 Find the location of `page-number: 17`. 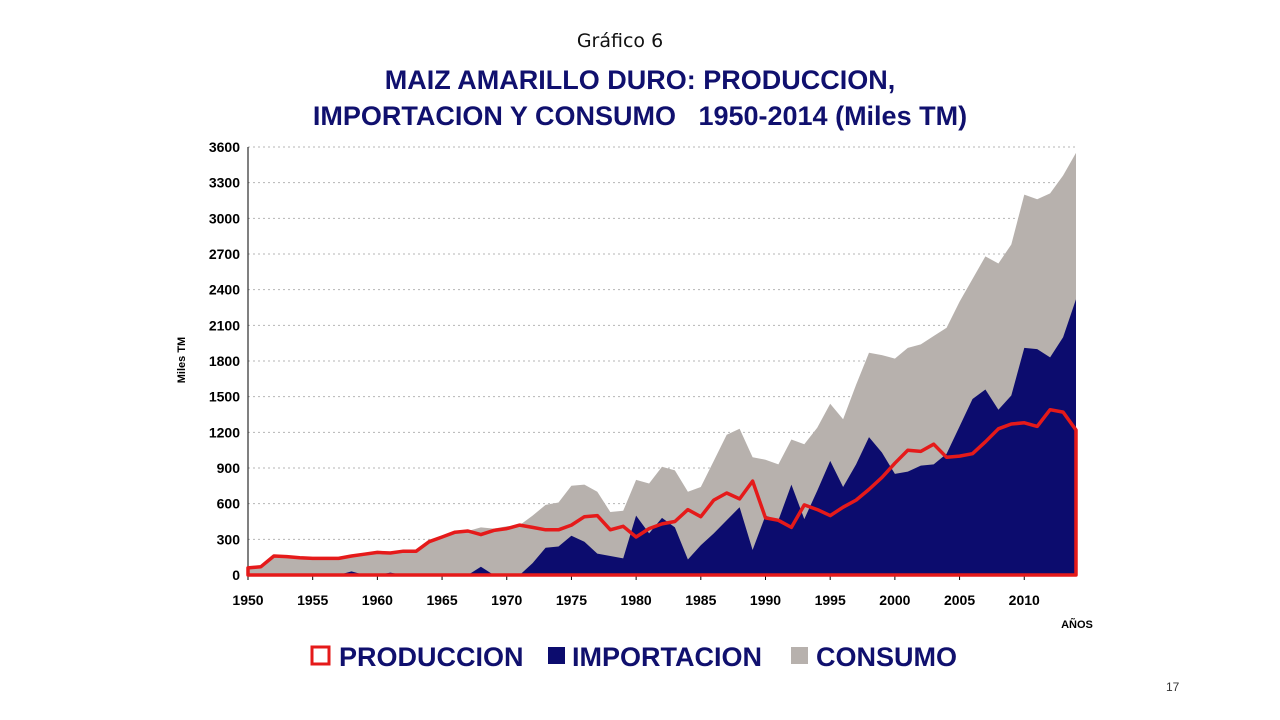

page-number: 17 is located at coordinates (1173, 687).